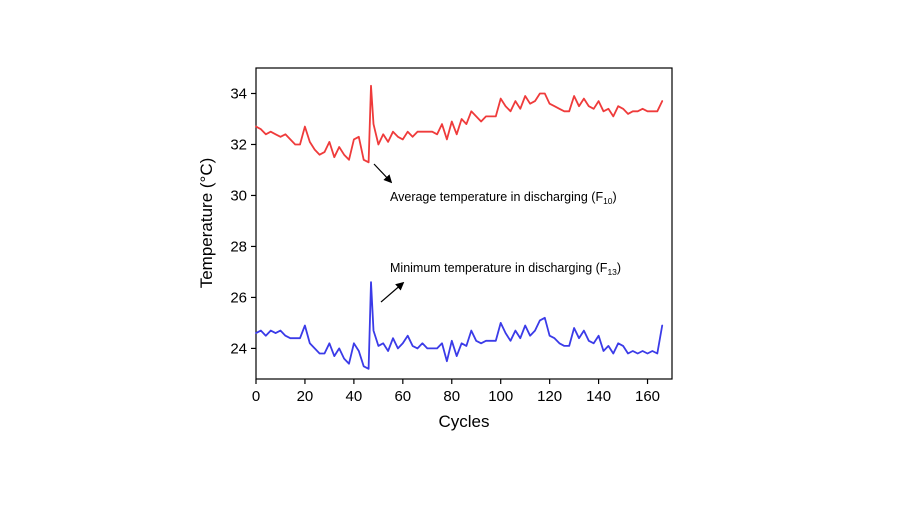 This screenshot has width=897, height=505. What do you see at coordinates (500, 396) in the screenshot?
I see `x-tick-label: 100` at bounding box center [500, 396].